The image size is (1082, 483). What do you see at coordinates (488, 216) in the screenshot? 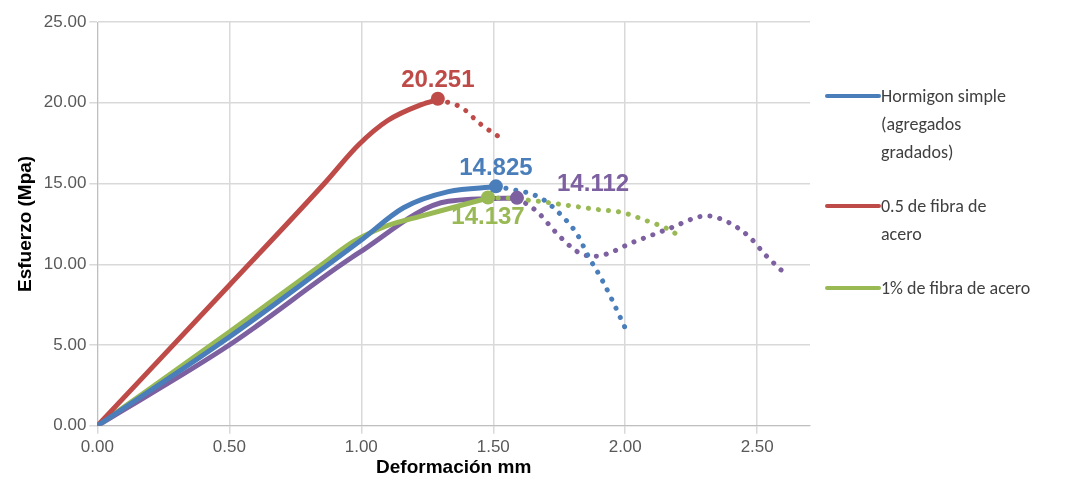
I see `data-label: 14.137` at bounding box center [488, 216].